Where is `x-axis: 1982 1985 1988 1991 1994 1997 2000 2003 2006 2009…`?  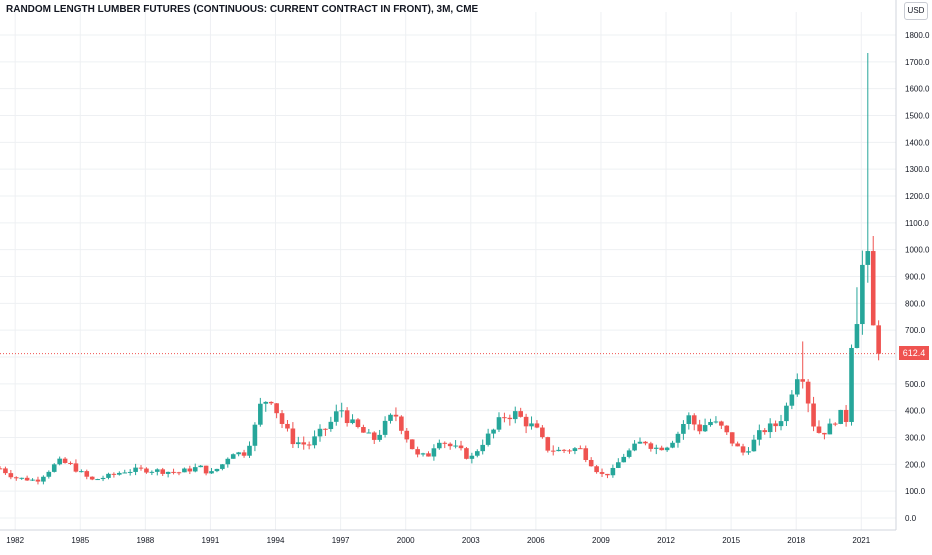
x-axis: 1982 1985 1988 1991 1994 1997 2000 2003 2006 2009… is located at coordinates (448, 537).